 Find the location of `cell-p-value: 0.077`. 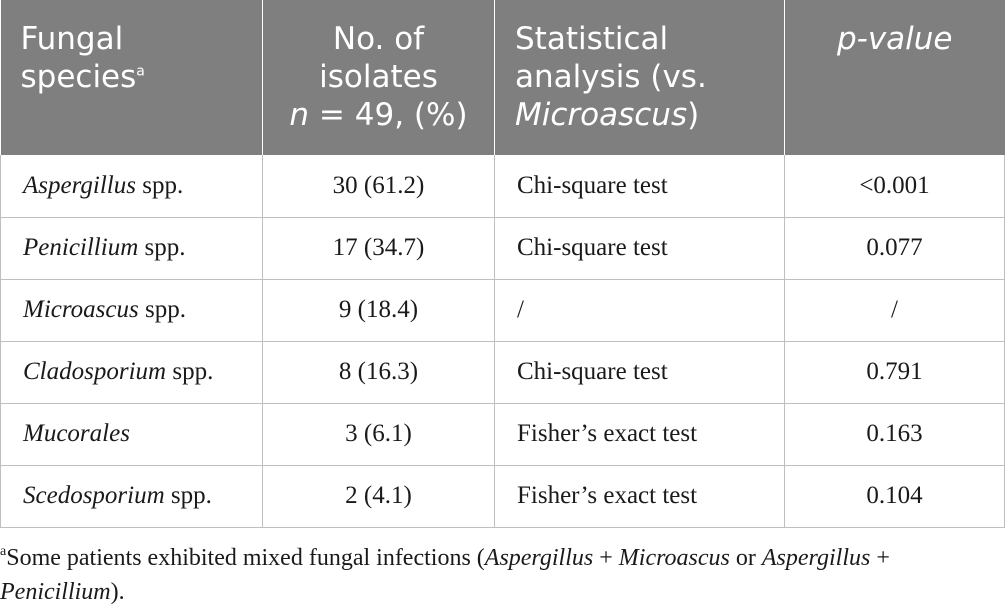

cell-p-value: 0.077 is located at coordinates (894, 248).